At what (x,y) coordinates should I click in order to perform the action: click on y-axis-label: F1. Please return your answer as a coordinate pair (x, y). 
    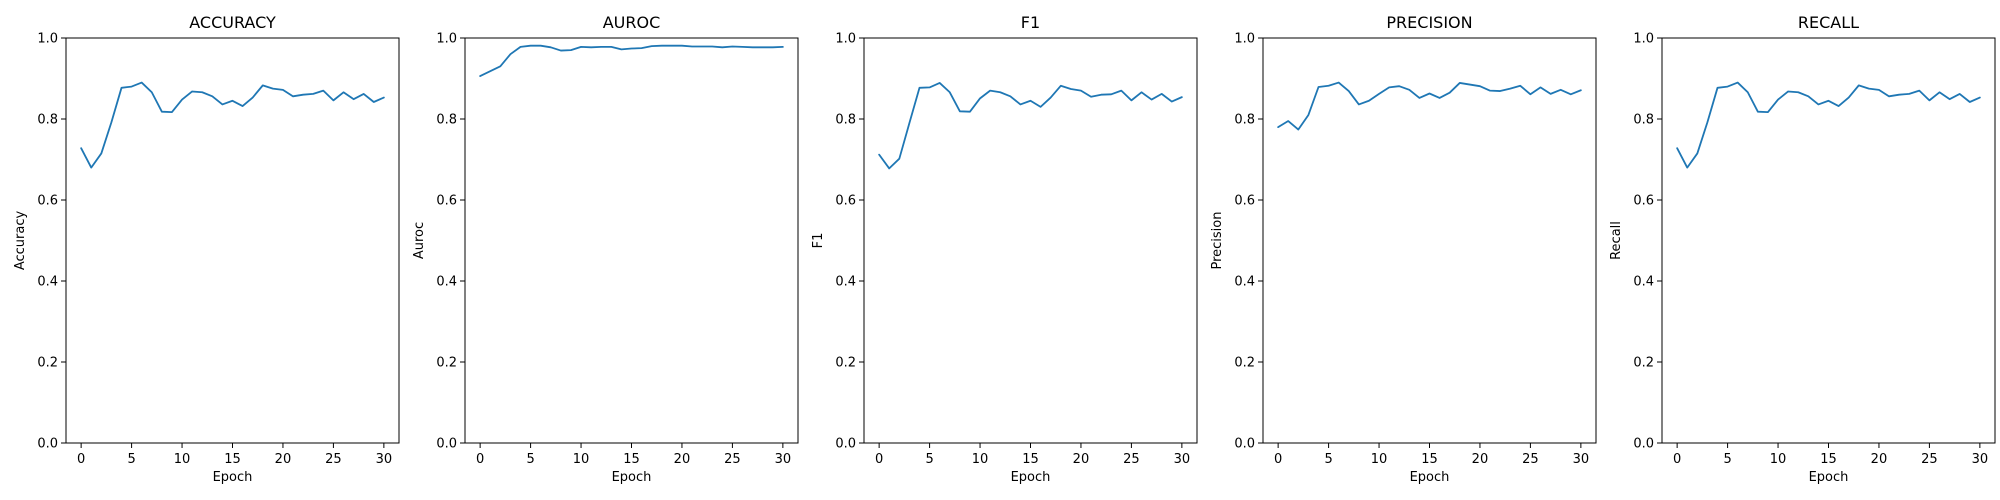
    Looking at the image, I should click on (818, 241).